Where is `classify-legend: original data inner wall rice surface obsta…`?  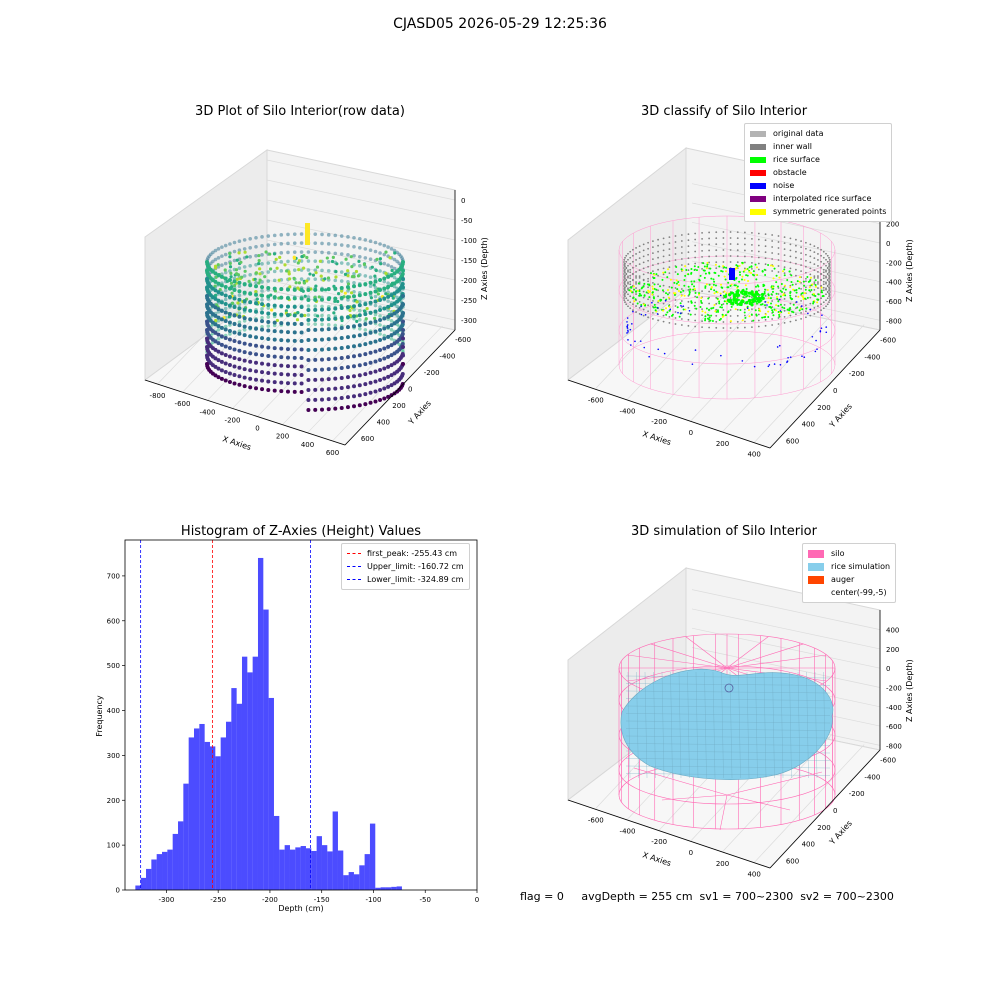 classify-legend: original data inner wall rice surface obsta… is located at coordinates (818, 172).